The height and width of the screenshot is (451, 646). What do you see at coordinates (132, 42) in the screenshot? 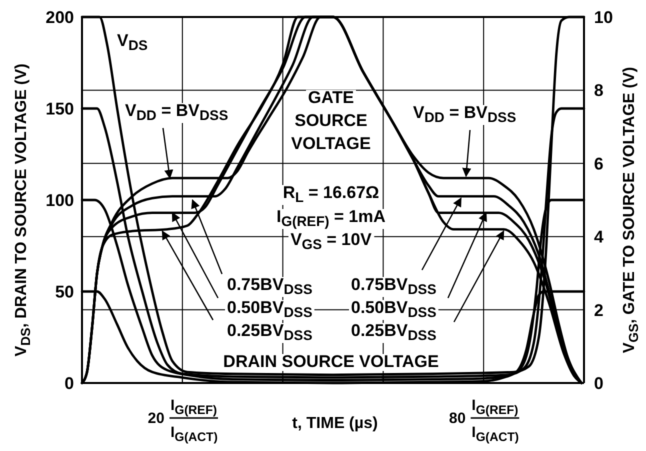
I see `annotation: V$_{DS}$` at bounding box center [132, 42].